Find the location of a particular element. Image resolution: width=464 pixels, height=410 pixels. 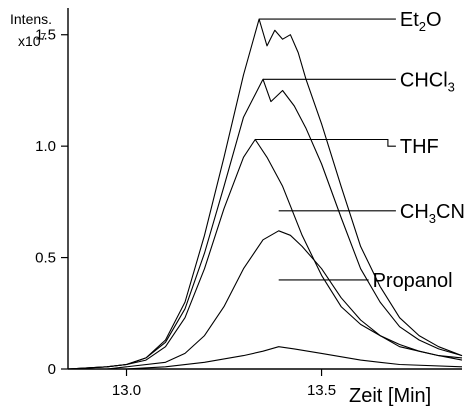

y-axis-label-line2: x107 is located at coordinates (32, 40).